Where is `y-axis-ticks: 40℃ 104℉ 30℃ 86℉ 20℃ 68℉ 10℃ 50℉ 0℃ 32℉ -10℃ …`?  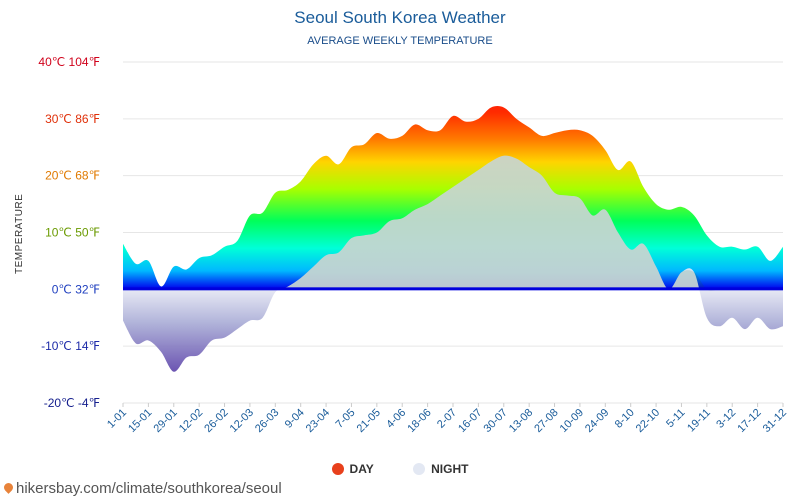
y-axis-ticks: 40℃ 104℉ 30℃ 86℉ 20℃ 68℉ 10℃ 50℉ 0℃ 32℉ -10℃ … is located at coordinates (69, 232).